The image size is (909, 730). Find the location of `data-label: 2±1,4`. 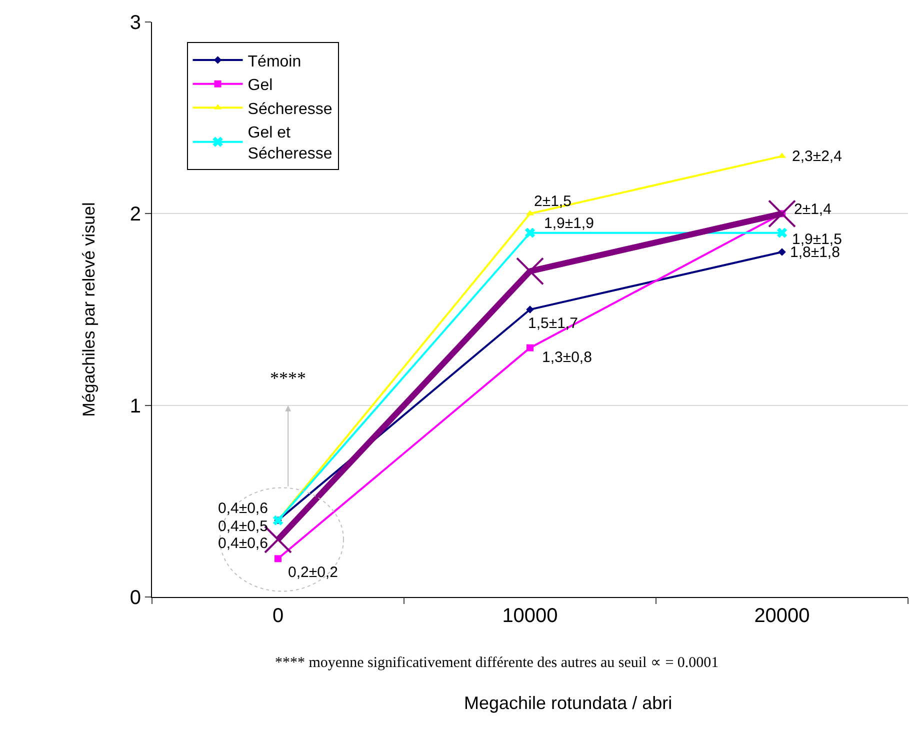

data-label: 2±1,4 is located at coordinates (813, 209).